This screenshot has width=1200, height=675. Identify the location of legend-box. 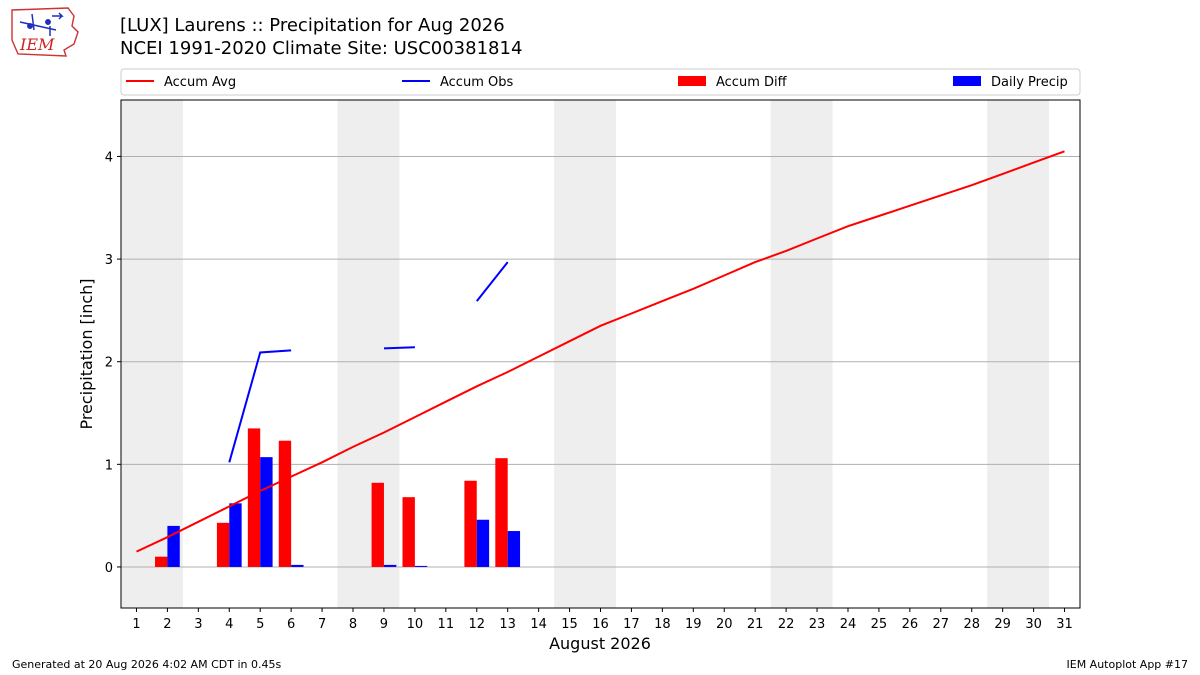
(600, 82).